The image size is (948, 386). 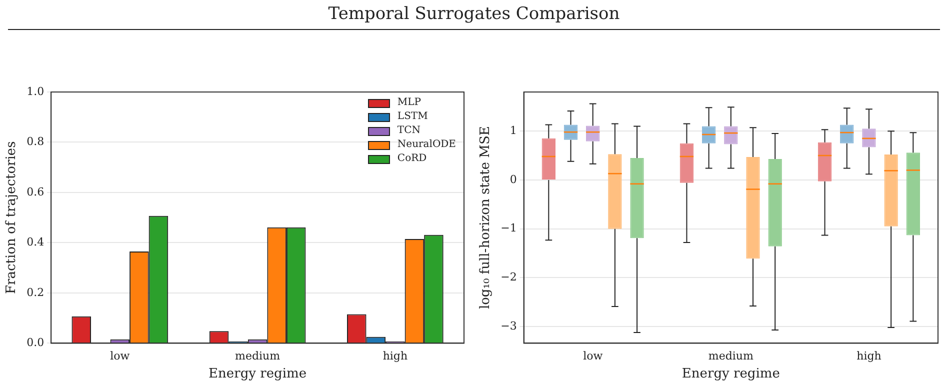 I want to click on legend-label: MLP, so click(x=409, y=103).